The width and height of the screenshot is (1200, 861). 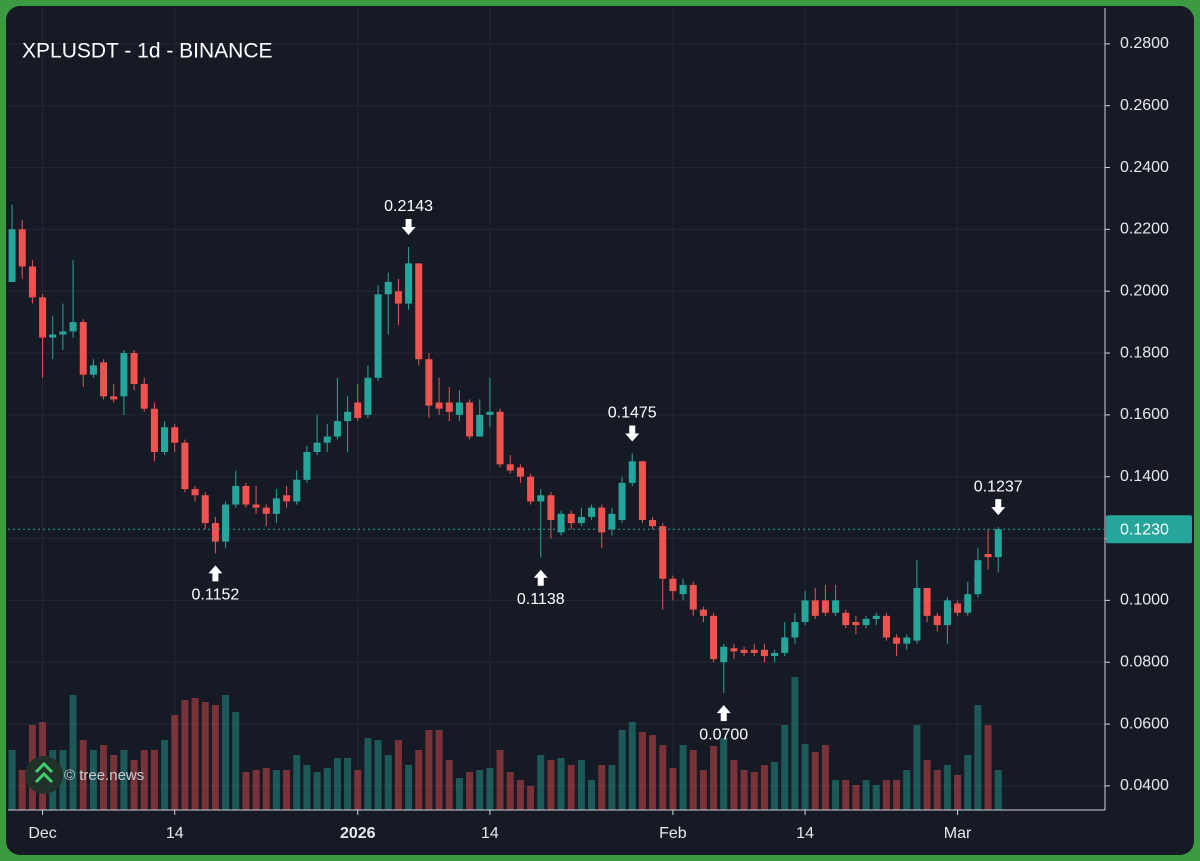 What do you see at coordinates (1144, 476) in the screenshot?
I see `y-tick-label: 0.1400` at bounding box center [1144, 476].